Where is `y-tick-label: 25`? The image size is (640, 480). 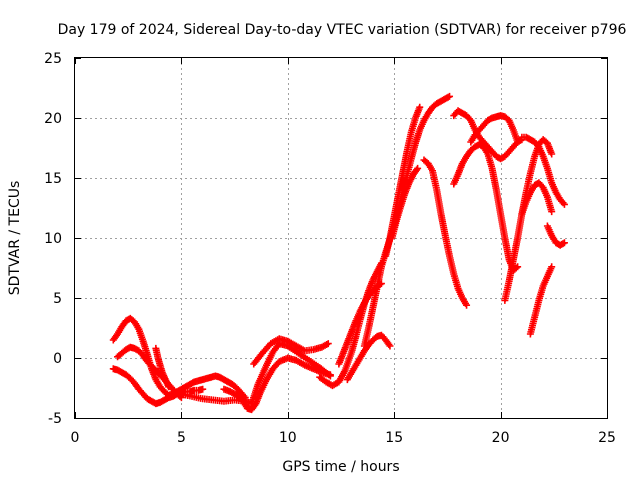 y-tick-label: 25 is located at coordinates (53, 59).